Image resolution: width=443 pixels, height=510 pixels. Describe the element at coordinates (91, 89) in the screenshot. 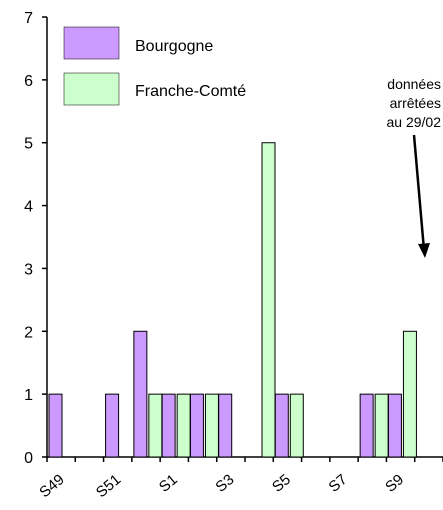

I see `legend-swatch-franche-comte` at that location.